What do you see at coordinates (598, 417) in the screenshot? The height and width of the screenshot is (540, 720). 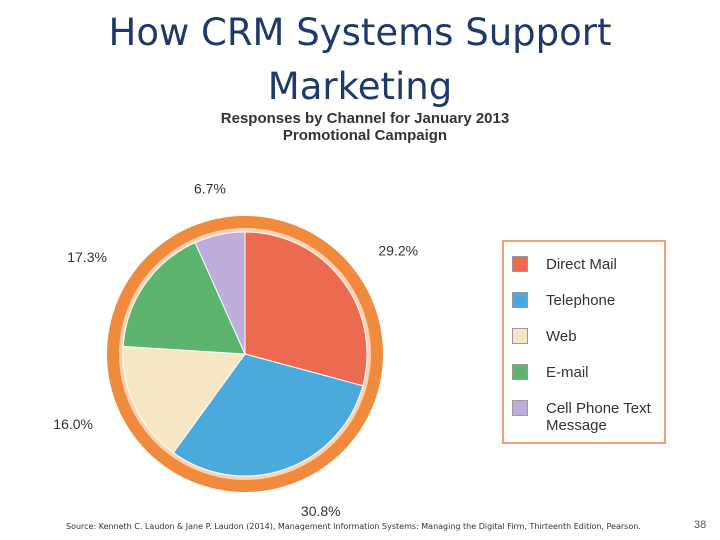 I see `legend-label: Cell Phone Text Message` at bounding box center [598, 417].